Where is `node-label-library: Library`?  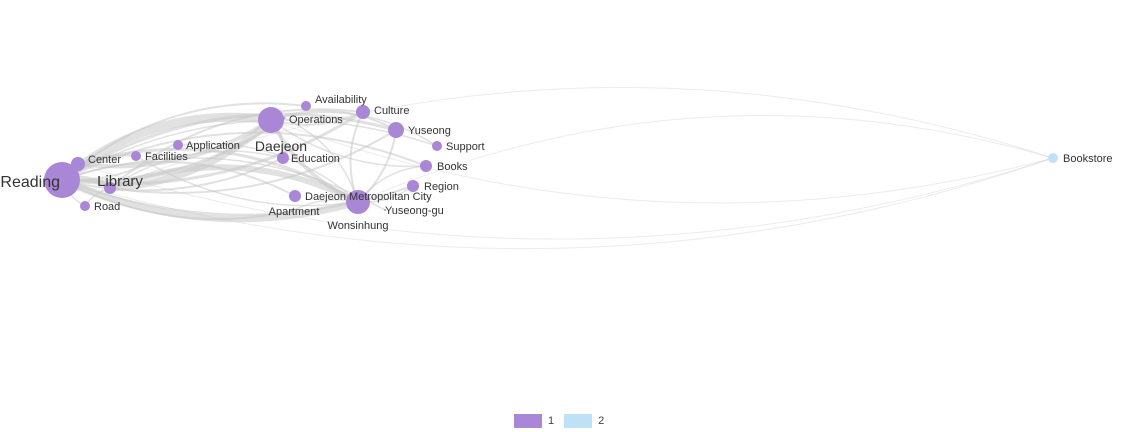 node-label-library: Library is located at coordinates (120, 181).